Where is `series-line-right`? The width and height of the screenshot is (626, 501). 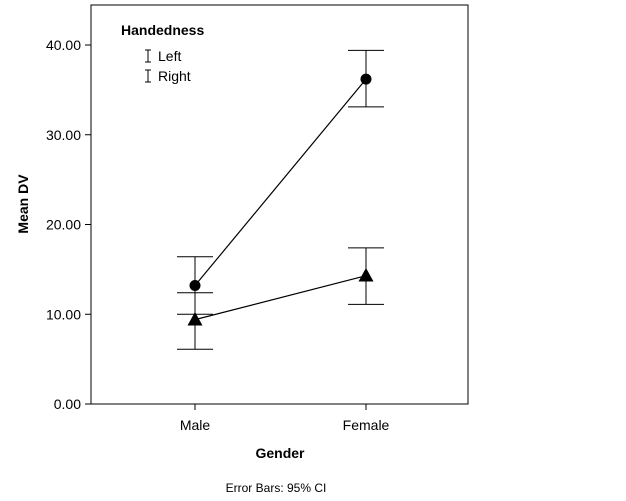
series-line-right is located at coordinates (280, 298).